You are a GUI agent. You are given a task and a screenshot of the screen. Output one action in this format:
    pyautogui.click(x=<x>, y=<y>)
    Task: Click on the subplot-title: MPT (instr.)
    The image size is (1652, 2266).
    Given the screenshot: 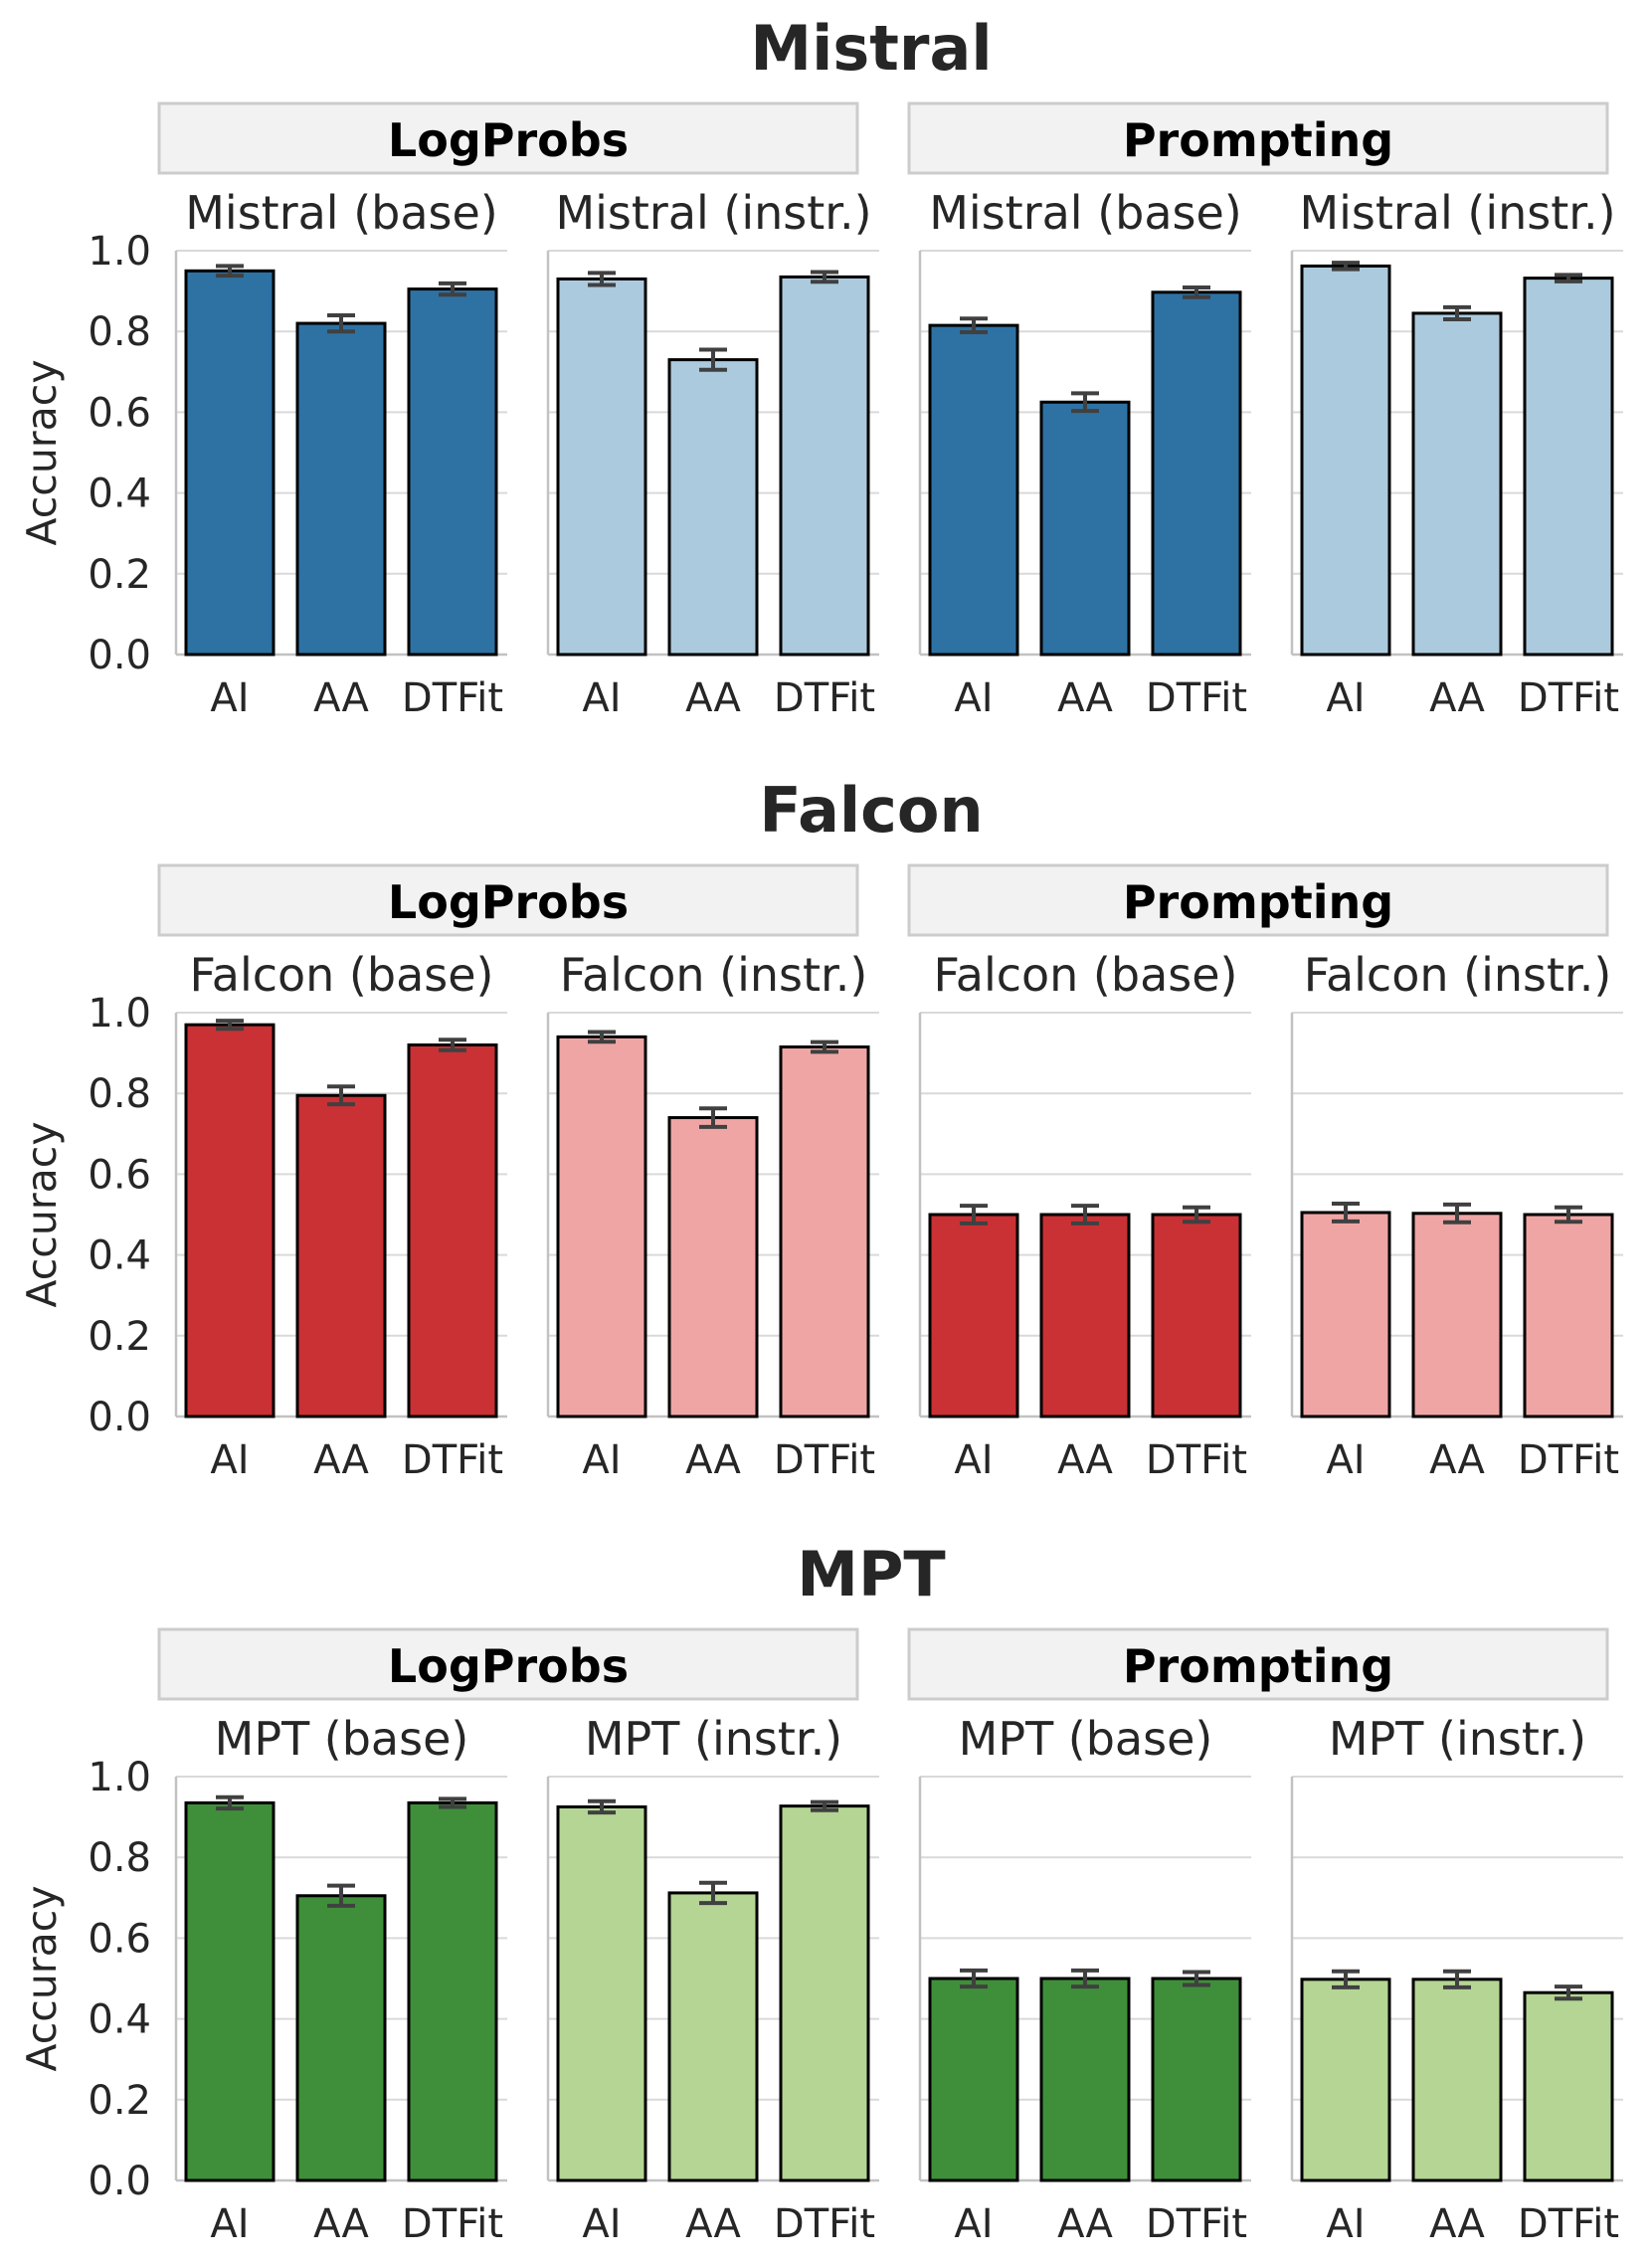 What is the action you would take?
    pyautogui.click(x=1457, y=1739)
    